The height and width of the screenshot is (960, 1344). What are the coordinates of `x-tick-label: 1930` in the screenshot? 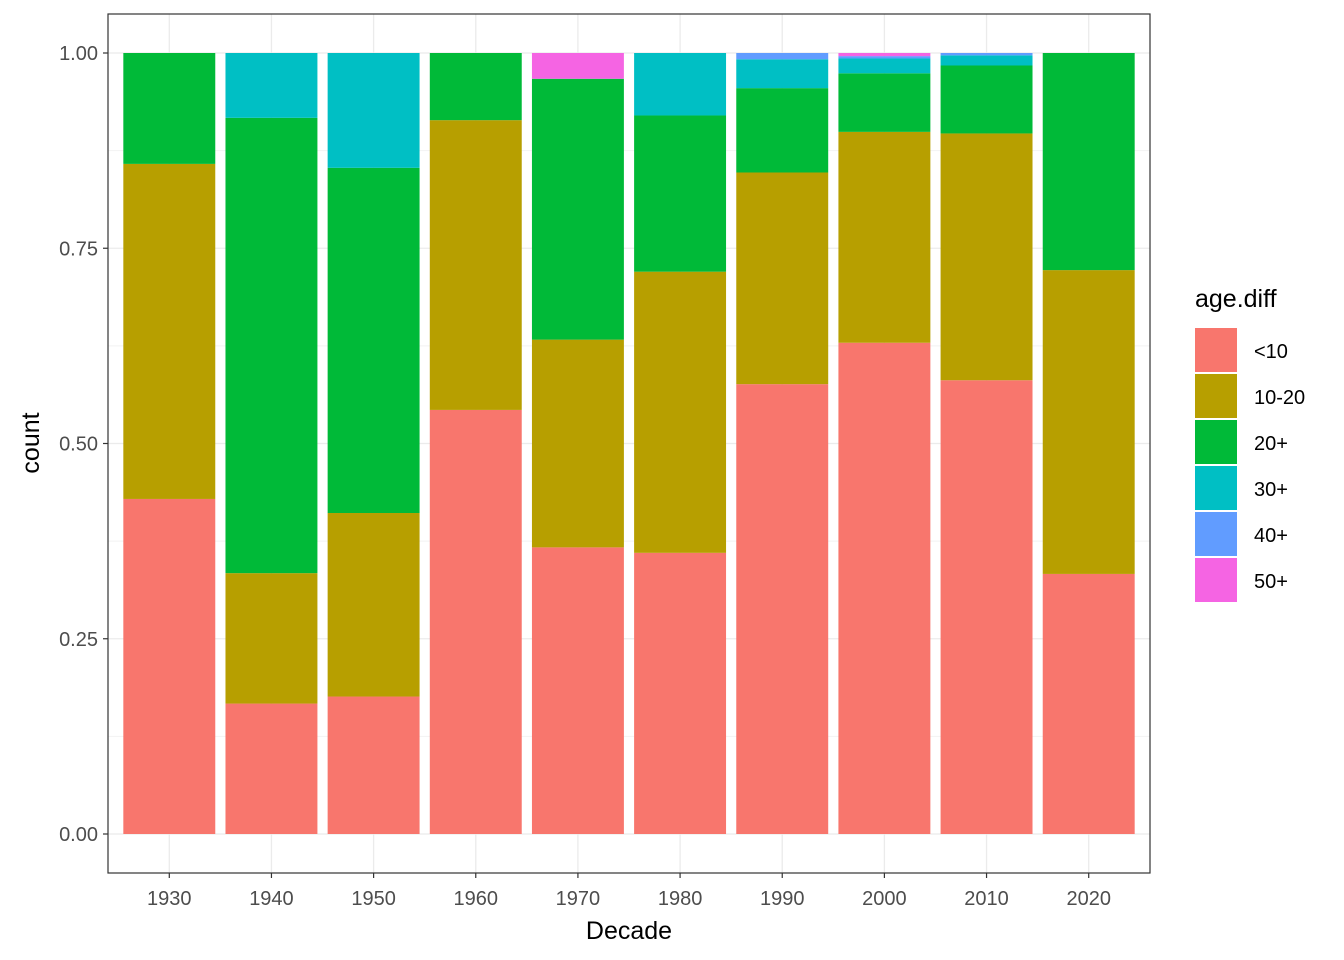 It's located at (169, 899).